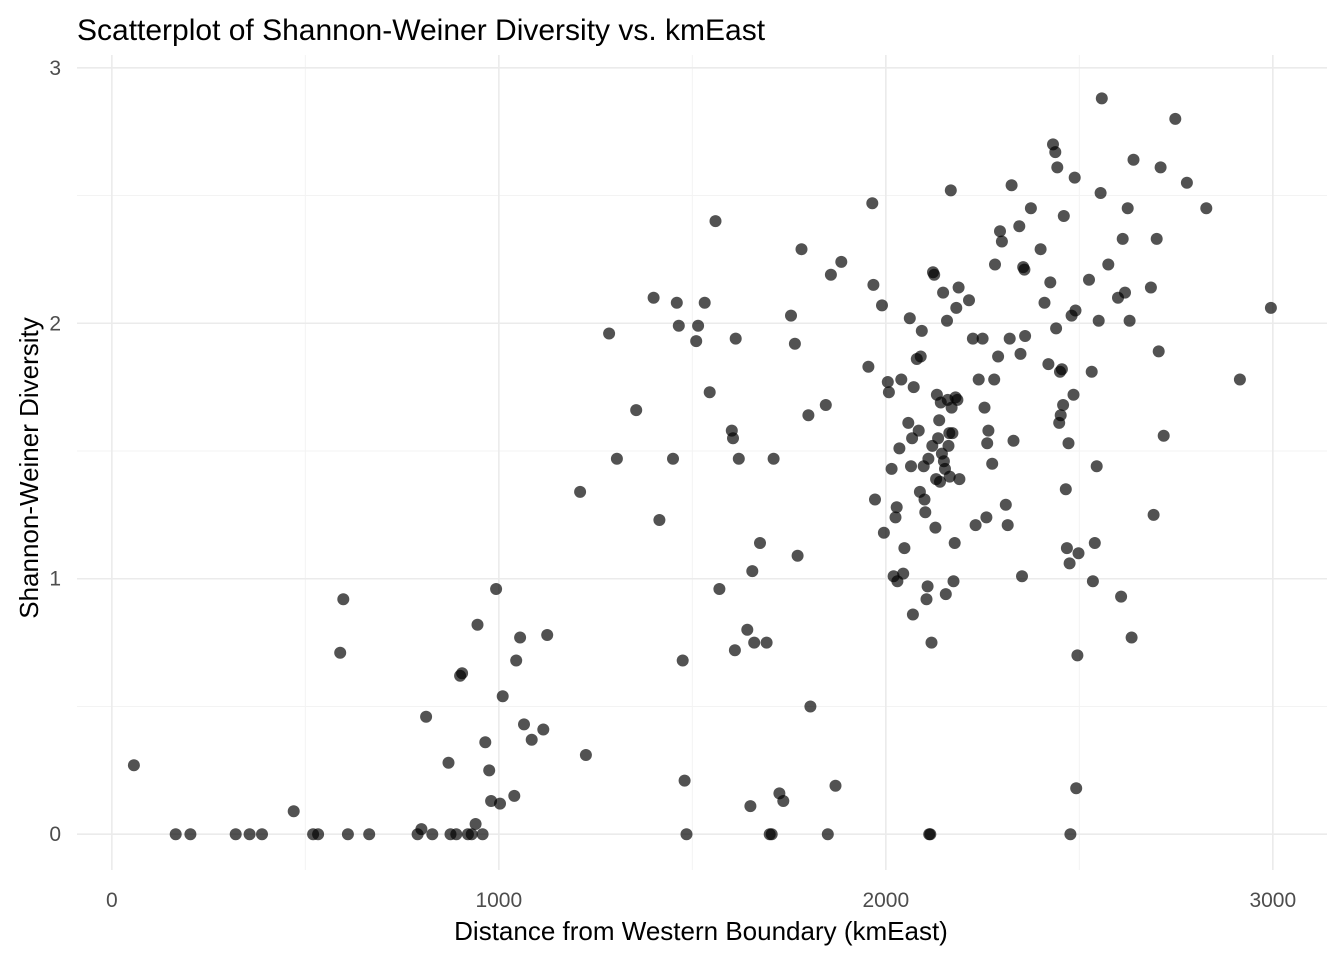  I want to click on y-tick-label: 0, so click(55, 834).